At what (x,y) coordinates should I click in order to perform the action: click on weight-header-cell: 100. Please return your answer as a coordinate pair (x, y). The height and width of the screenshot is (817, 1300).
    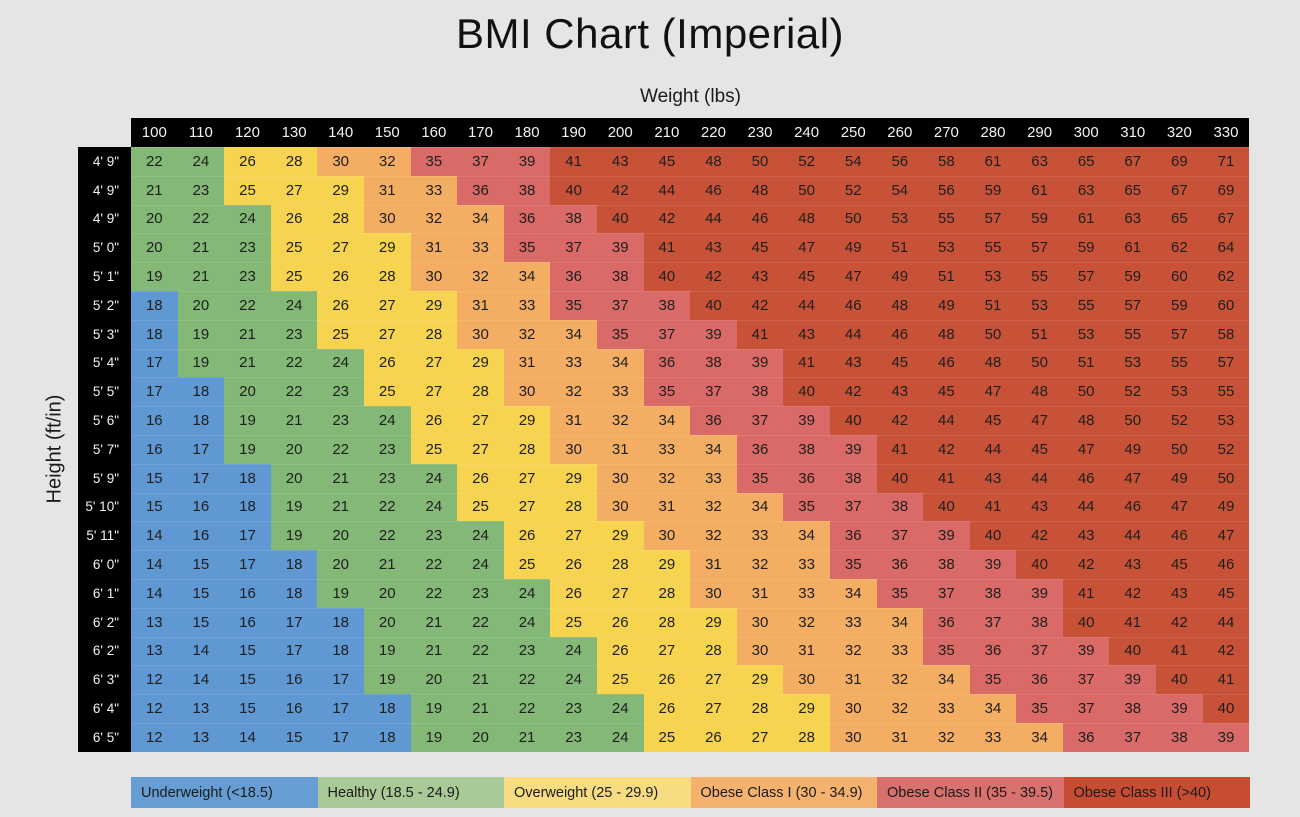
    Looking at the image, I should click on (154, 132).